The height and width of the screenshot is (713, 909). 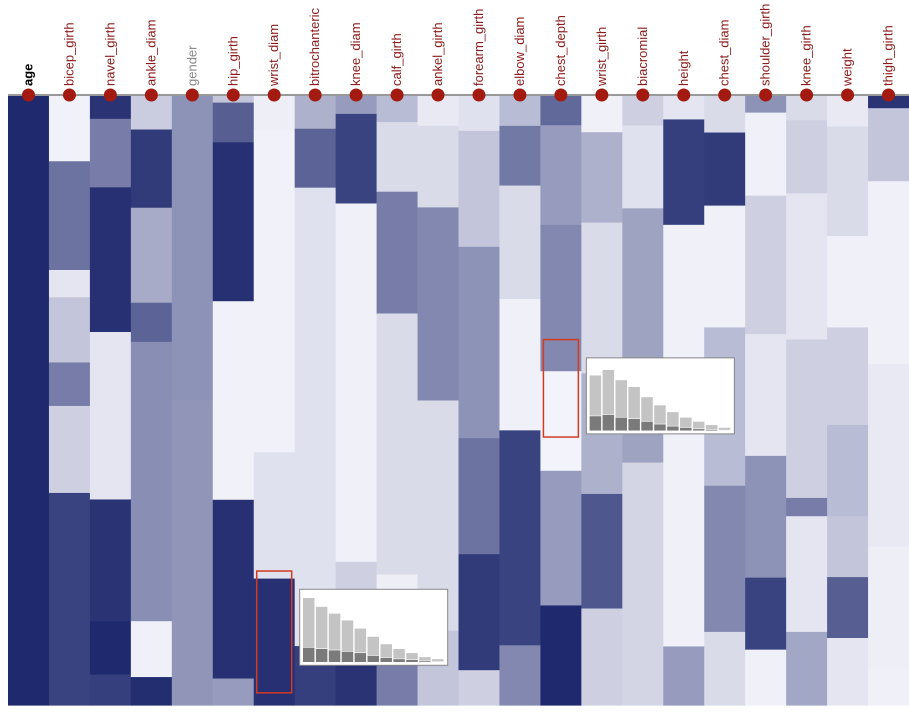 I want to click on column-label-knee-diam: knee_diam, so click(x=355, y=54).